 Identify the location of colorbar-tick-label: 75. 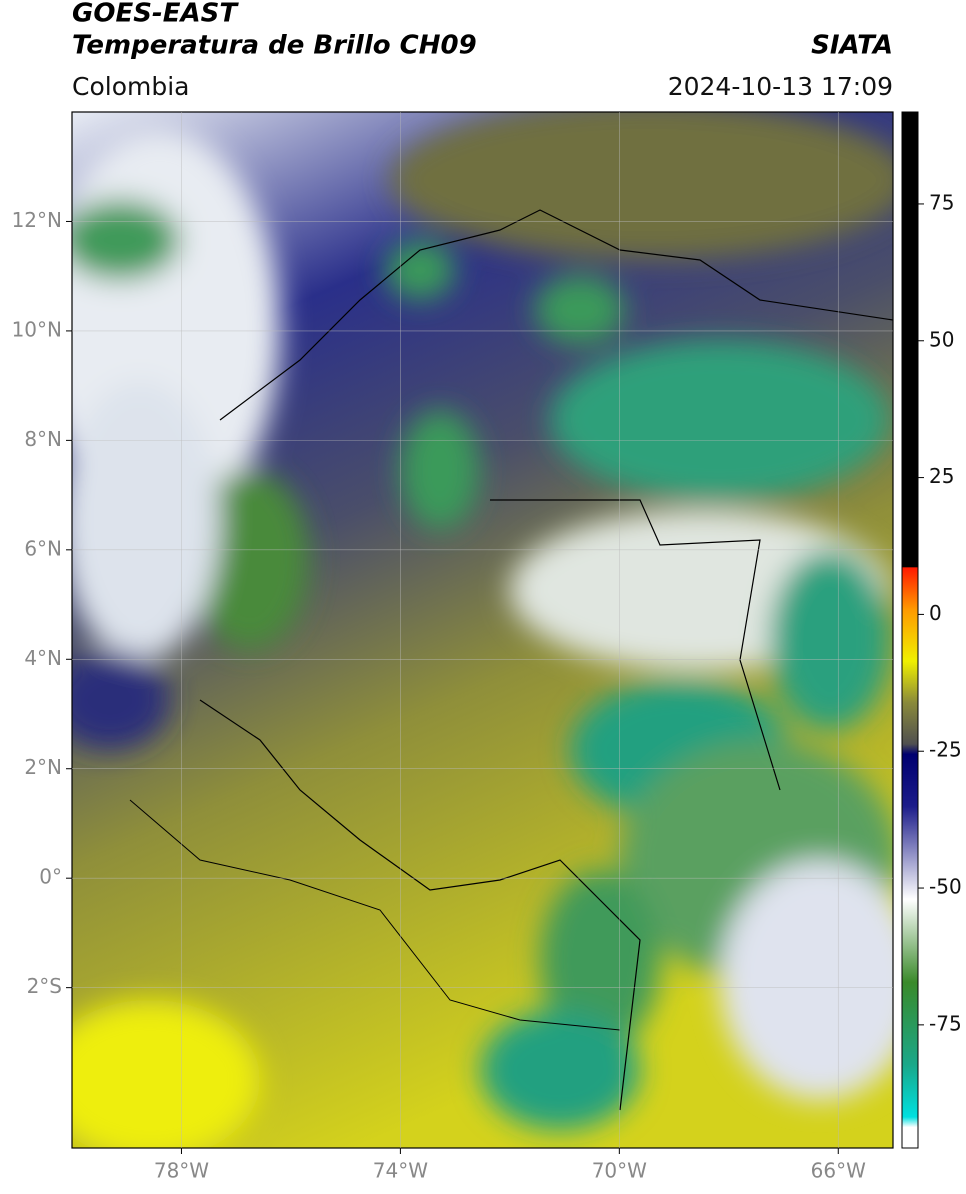
(941, 202).